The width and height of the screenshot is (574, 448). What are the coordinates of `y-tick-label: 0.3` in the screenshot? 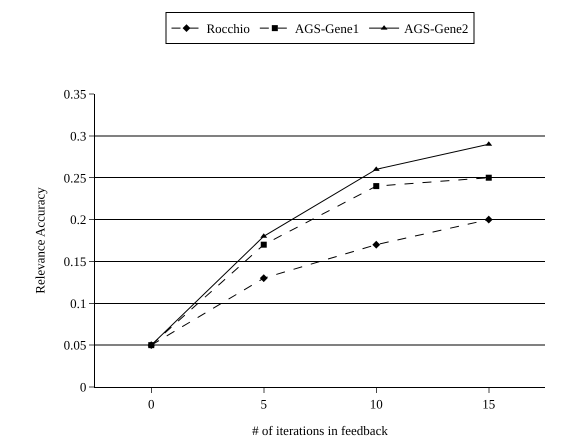 It's located at (78, 136).